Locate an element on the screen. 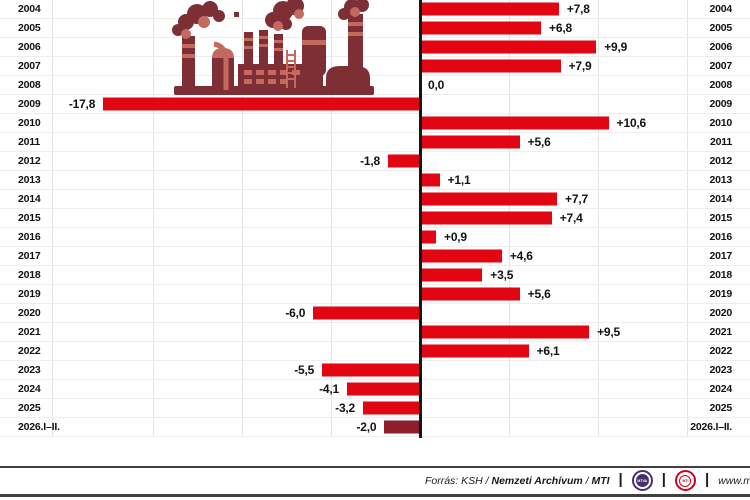  bar-2007 is located at coordinates (490, 66).